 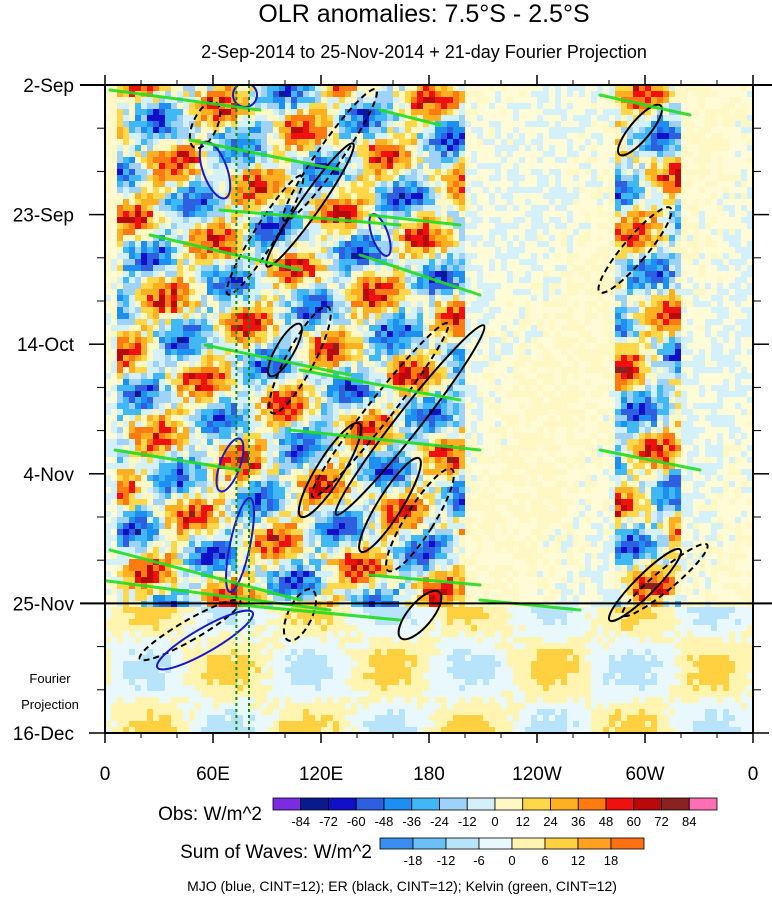 I want to click on y-tick-label: 16-Dec, so click(x=43, y=734).